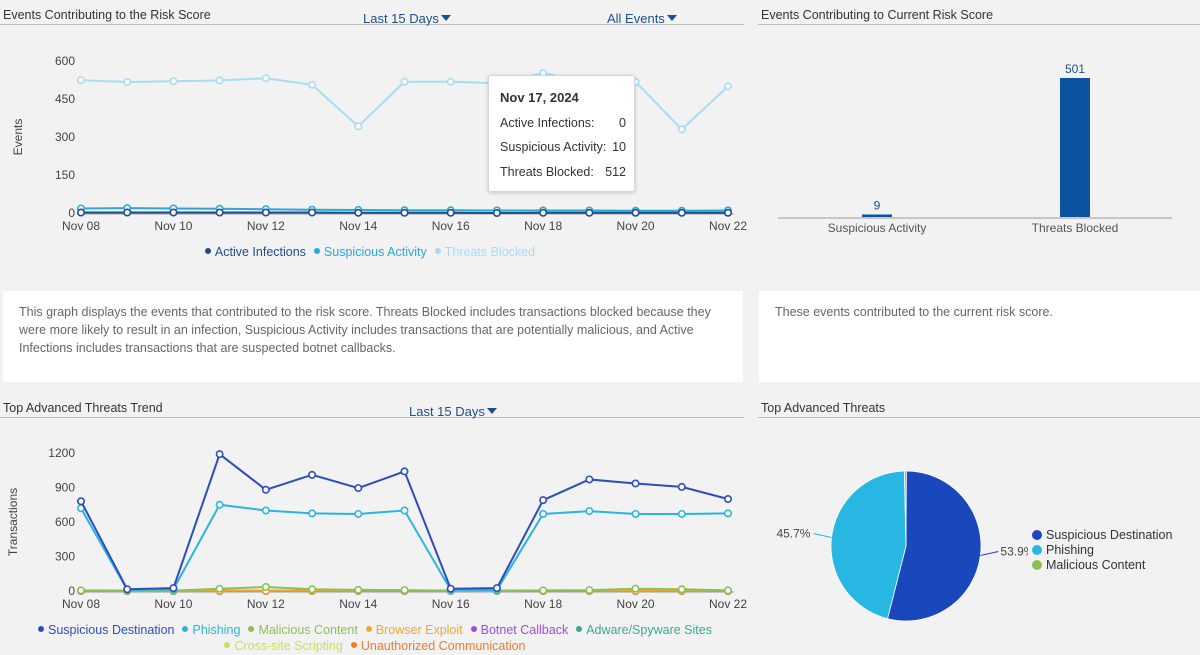 The height and width of the screenshot is (655, 1200). What do you see at coordinates (303, 630) in the screenshot?
I see `legend-item: Malicious Content` at bounding box center [303, 630].